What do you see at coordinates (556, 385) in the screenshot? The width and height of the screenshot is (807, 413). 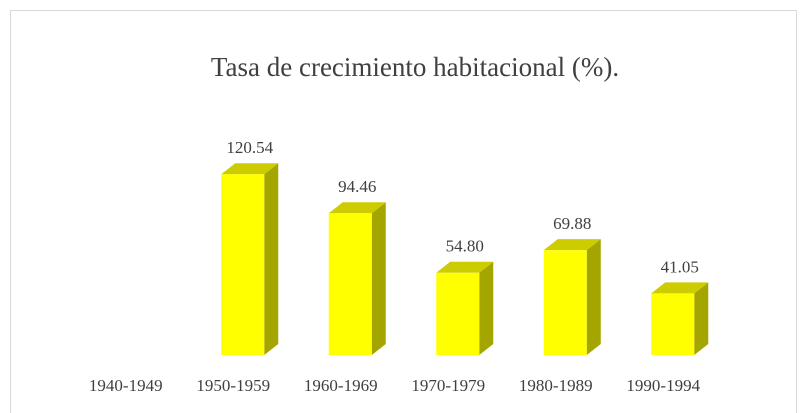 I see `x-tick-label: 1980-1989` at bounding box center [556, 385].